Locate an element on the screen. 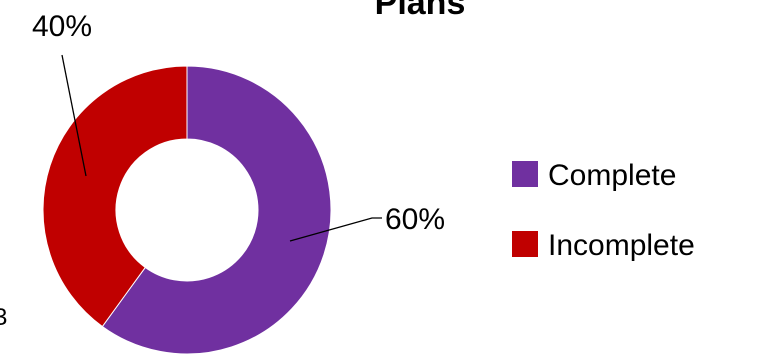 Image resolution: width=783 pixels, height=354 pixels. donut-slice-incomplete is located at coordinates (115, 196).